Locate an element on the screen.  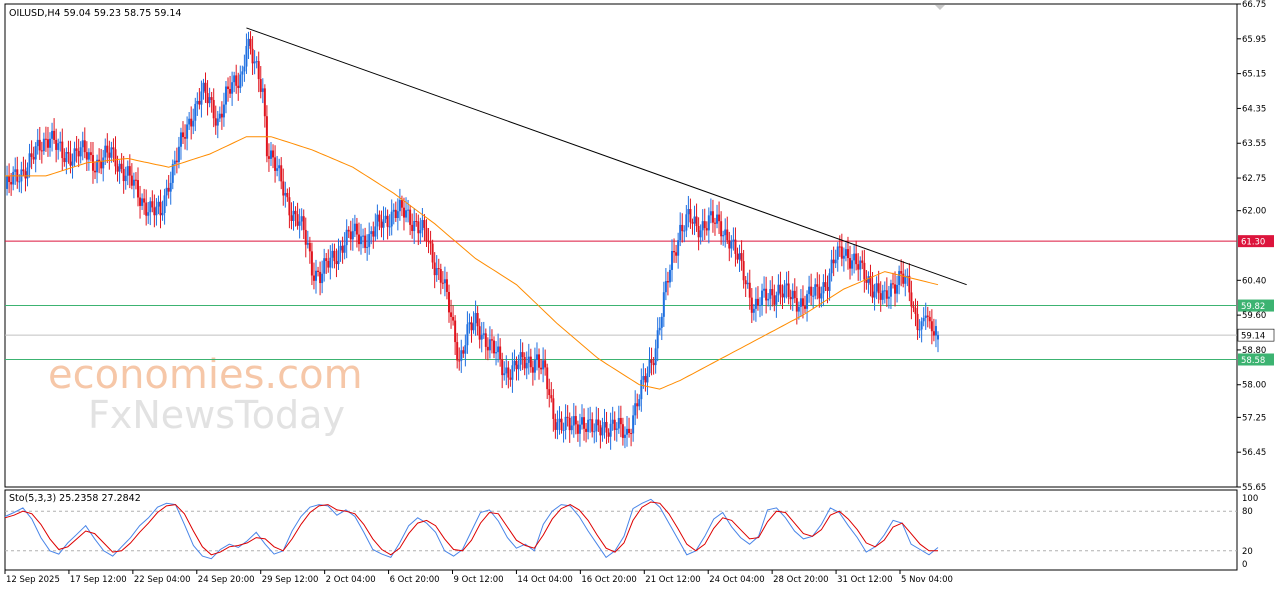
stochastic-d-line is located at coordinates (471, 528).